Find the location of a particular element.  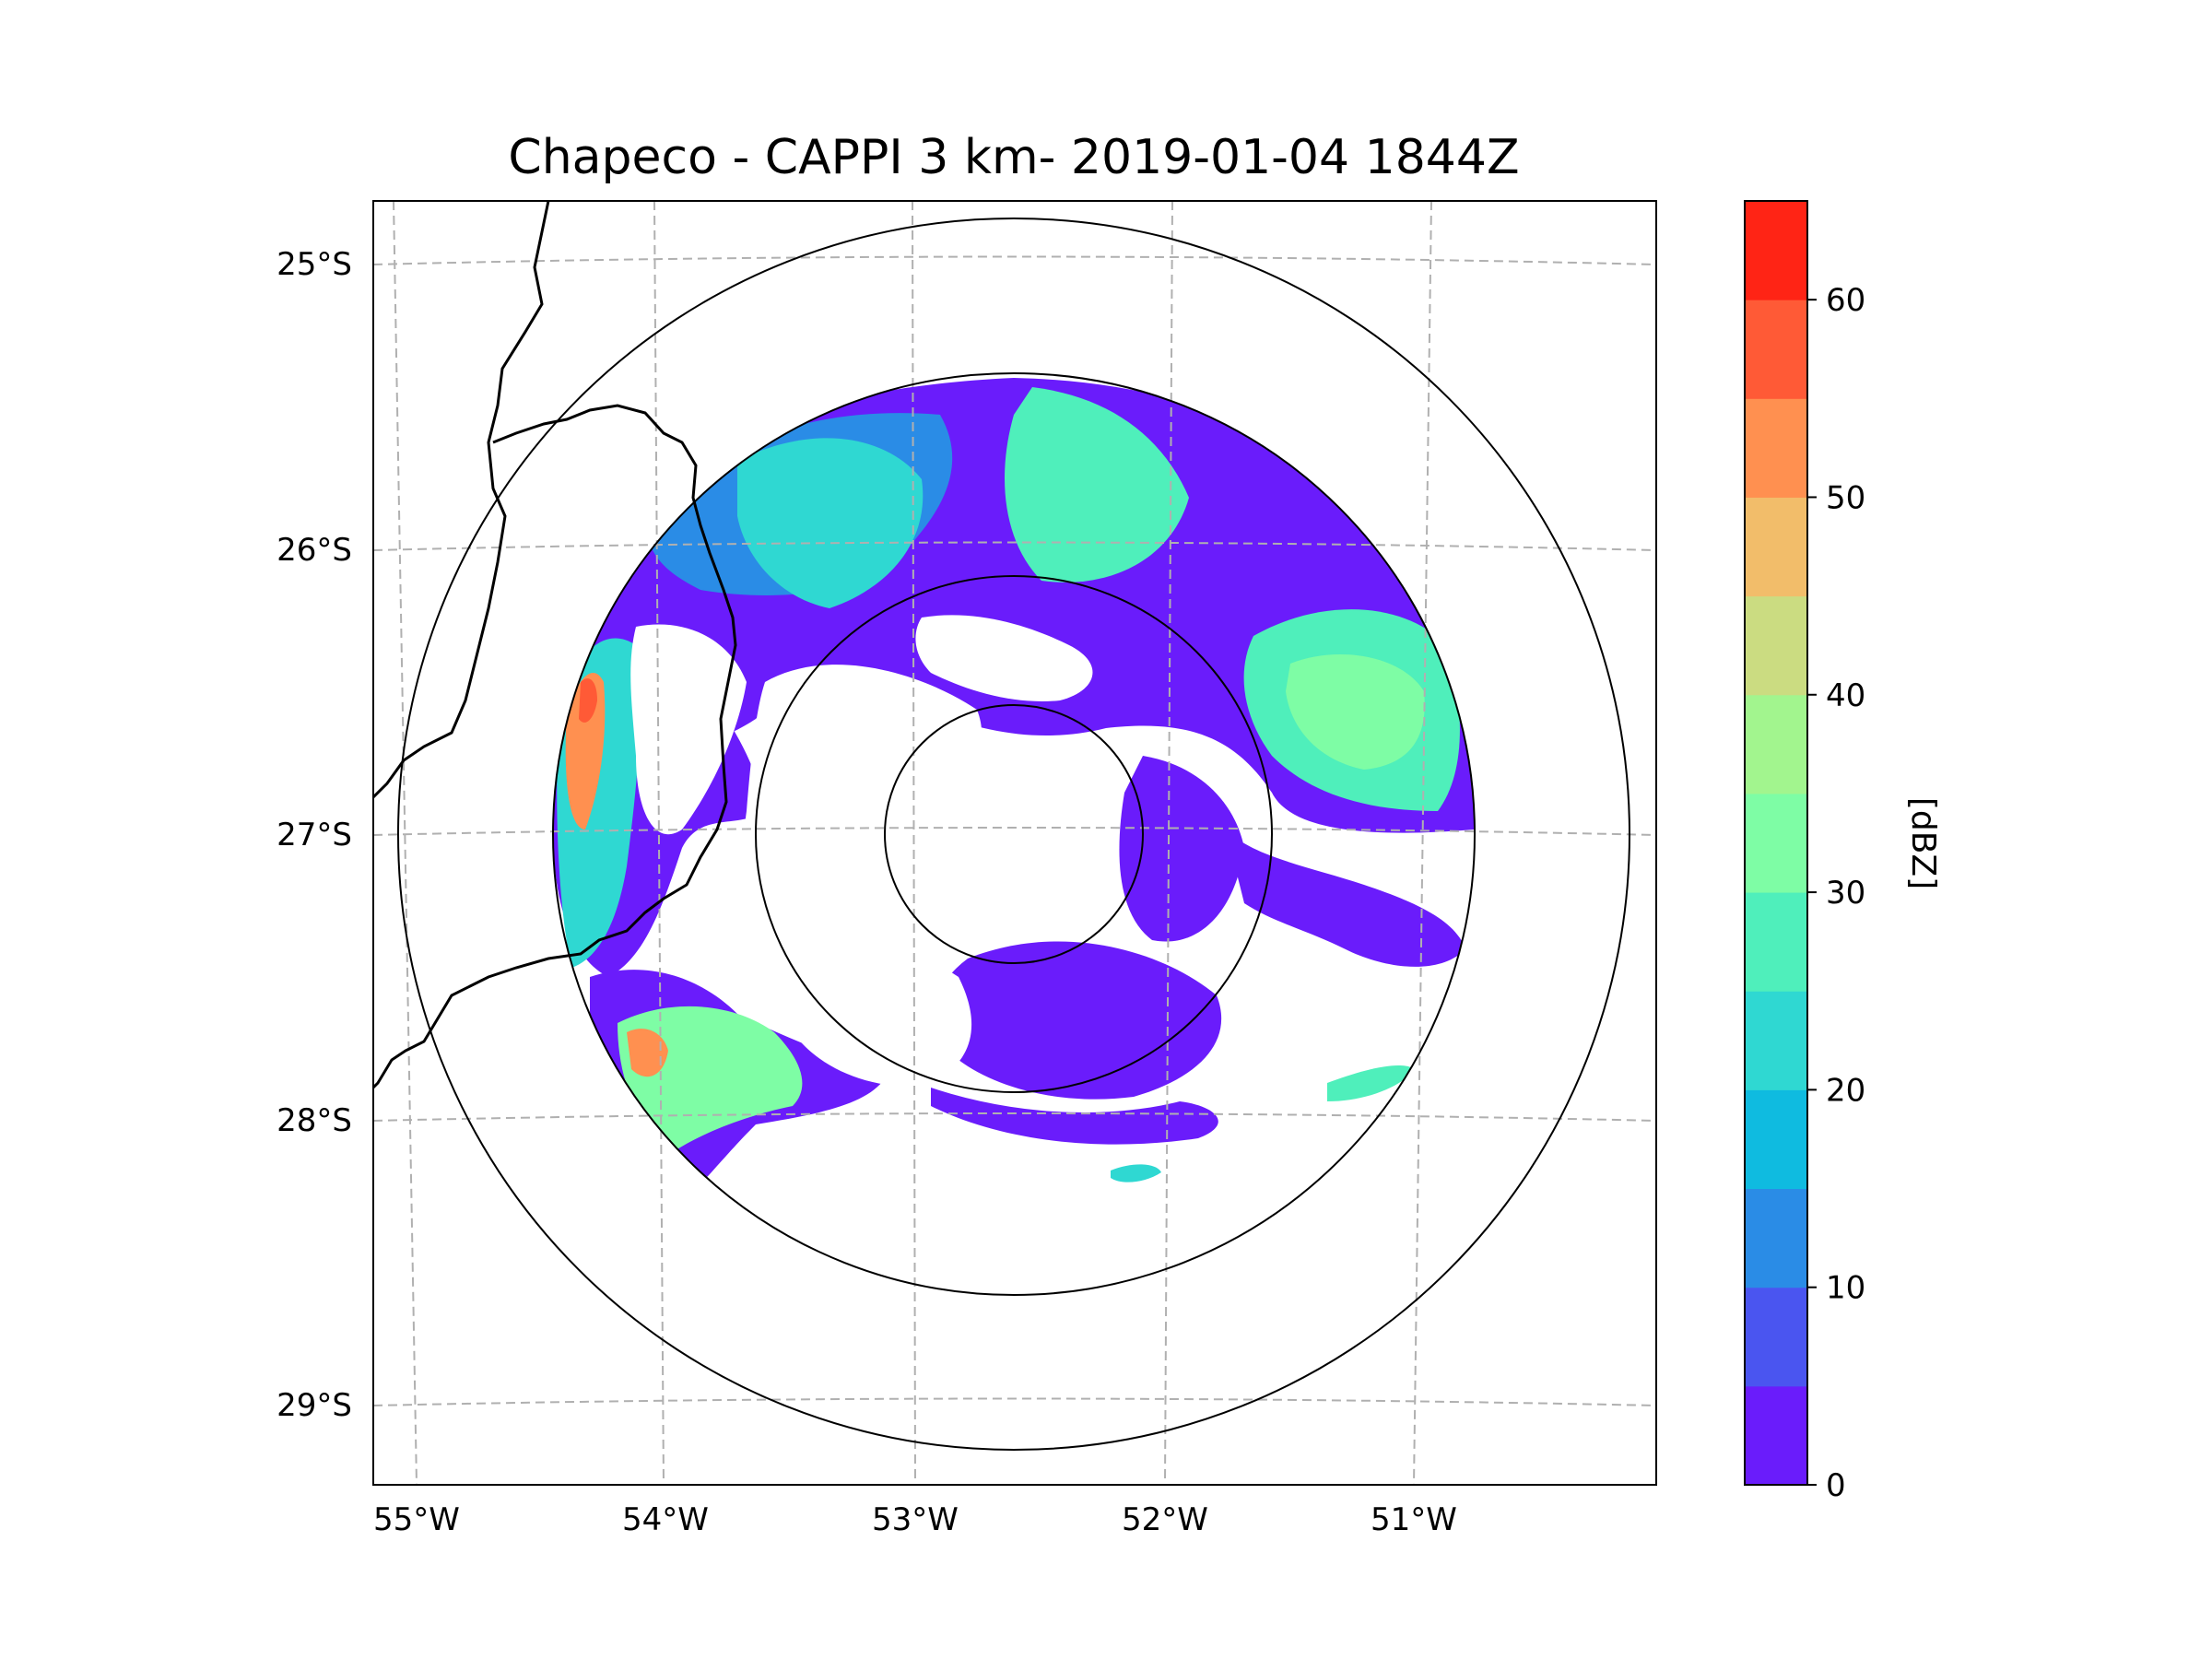

colorbar-ticks: 0 10 20 30 40 50 60 is located at coordinates (1836, 893).